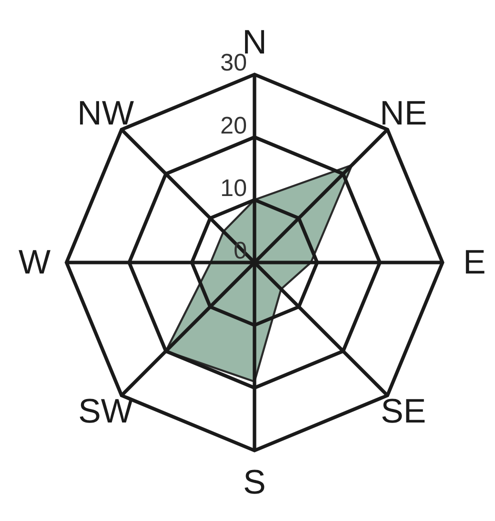 This screenshot has height=521, width=495. What do you see at coordinates (233, 126) in the screenshot?
I see `y-tick-label: 20` at bounding box center [233, 126].